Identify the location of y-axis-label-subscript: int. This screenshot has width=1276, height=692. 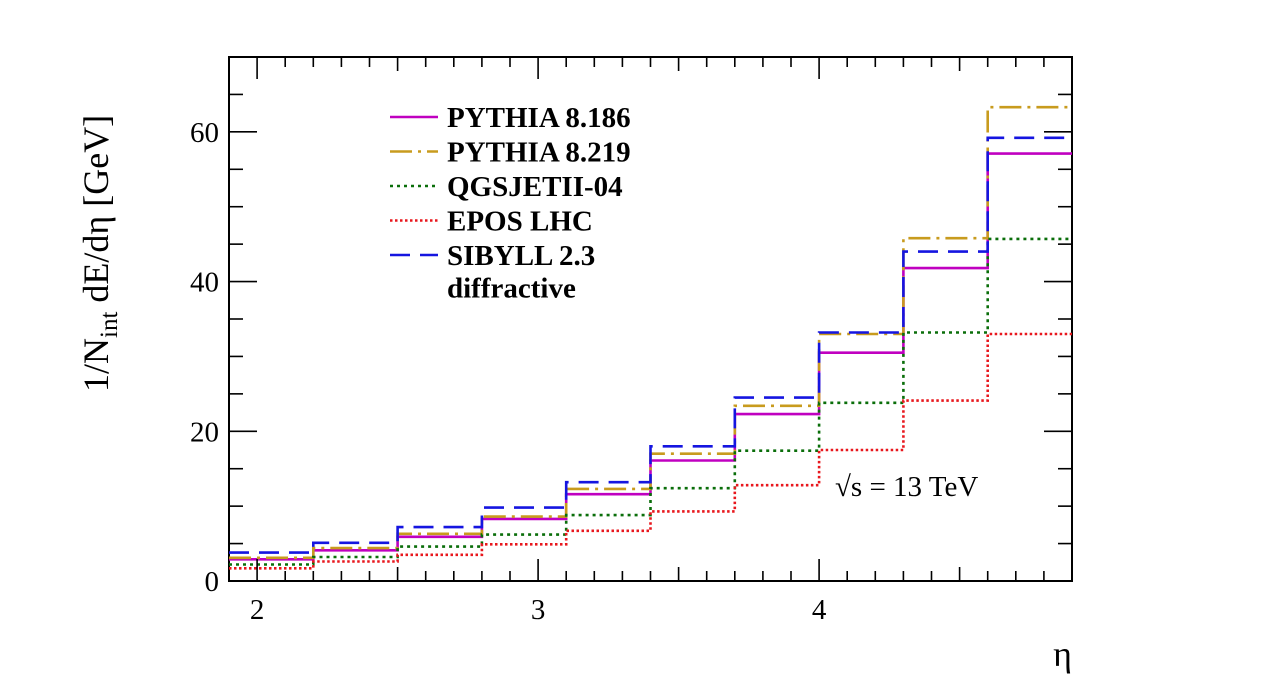
(109, 325).